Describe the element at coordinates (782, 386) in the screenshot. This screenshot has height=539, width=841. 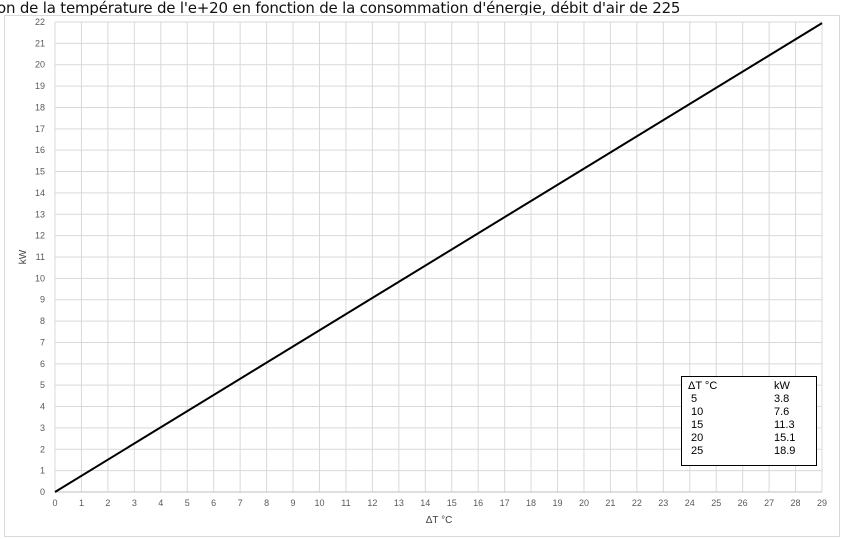
I see `table-header-cell: kW` at that location.